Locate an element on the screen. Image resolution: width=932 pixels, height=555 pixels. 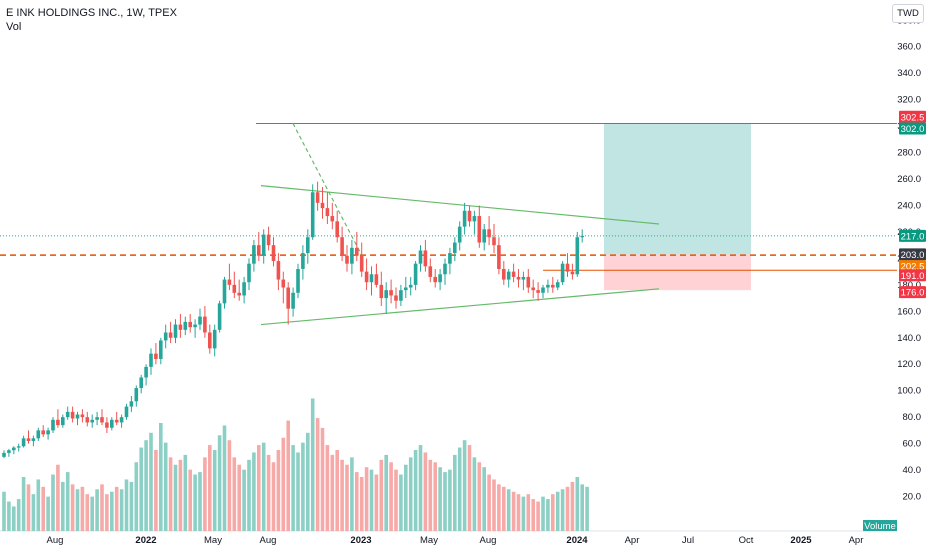
volume-tag-label: Volume is located at coordinates (880, 526).